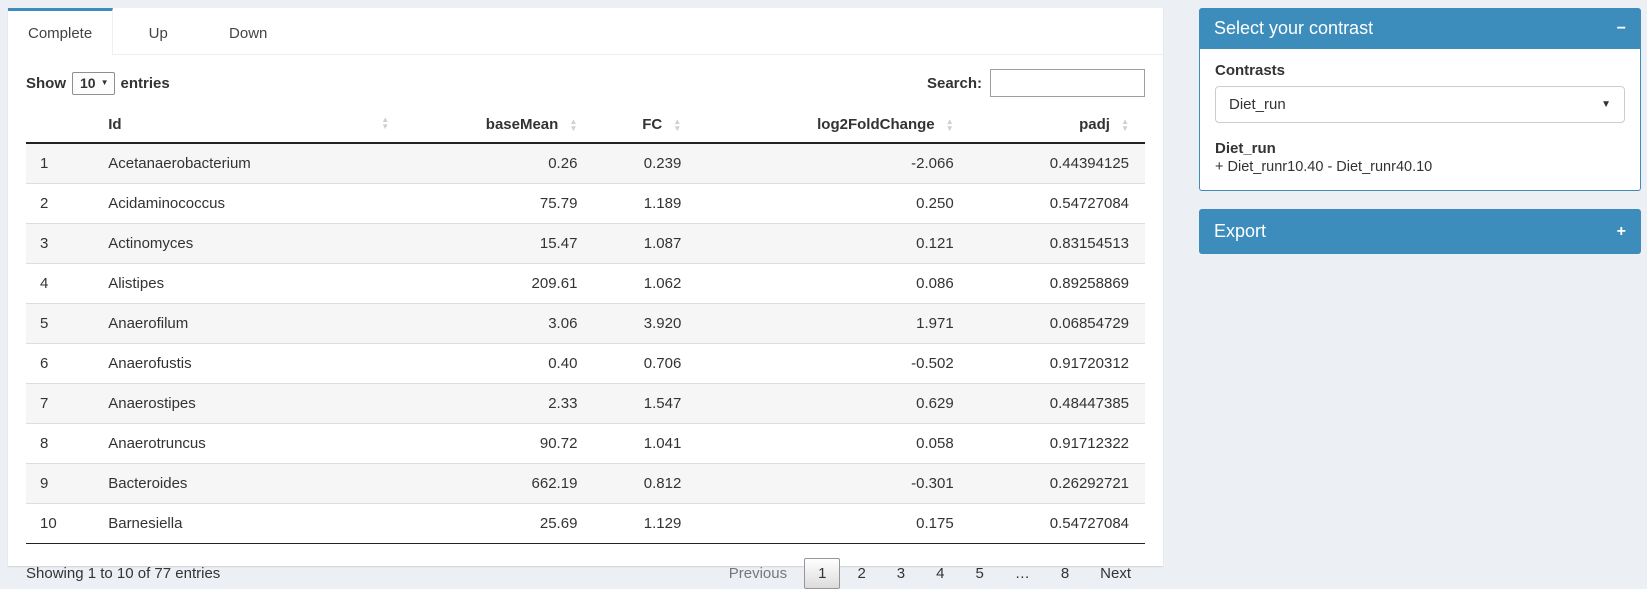  I want to click on cell-padj: 0.91720312, so click(1089, 363).